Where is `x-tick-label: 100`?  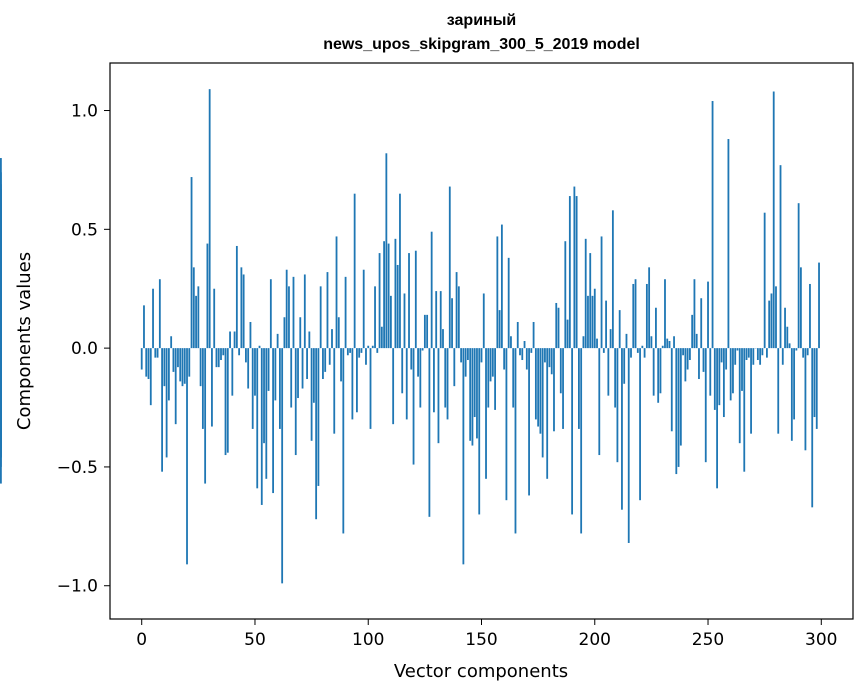 x-tick-label: 100 is located at coordinates (368, 640).